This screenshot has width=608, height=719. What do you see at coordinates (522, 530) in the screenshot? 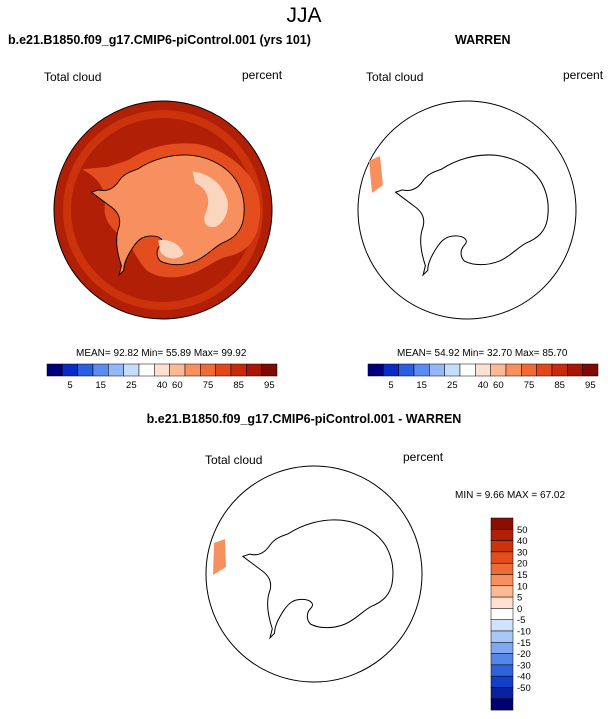
I see `panel3-colorbar-tick-label: 50` at bounding box center [522, 530].